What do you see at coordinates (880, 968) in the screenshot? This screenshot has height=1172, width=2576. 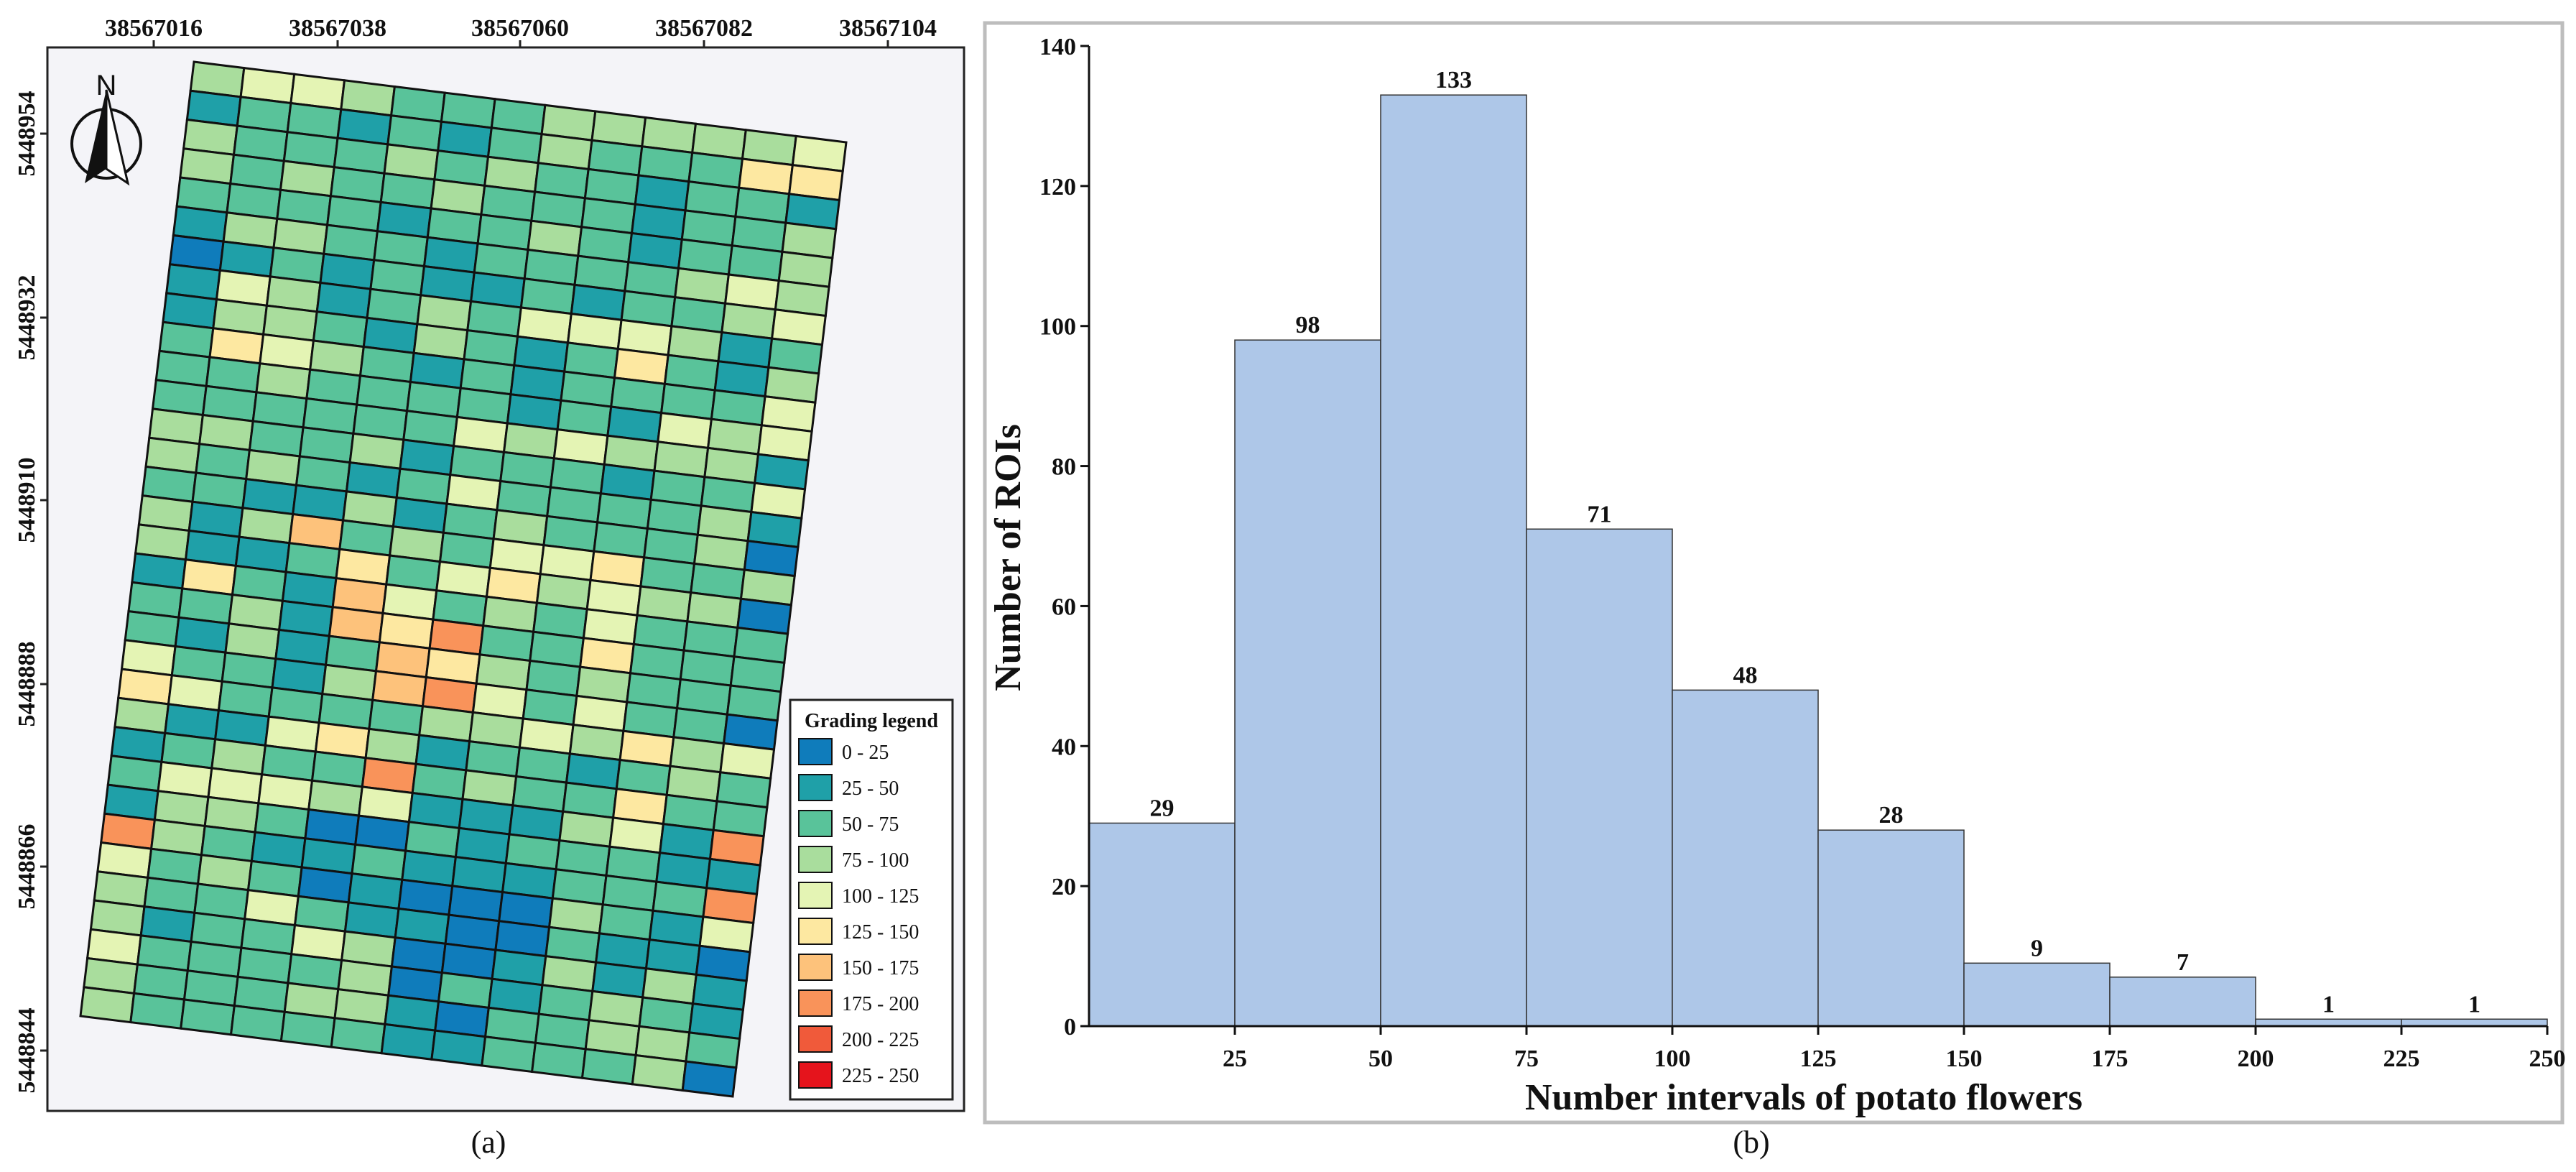 I see `legend-label: 150 - 175` at bounding box center [880, 968].